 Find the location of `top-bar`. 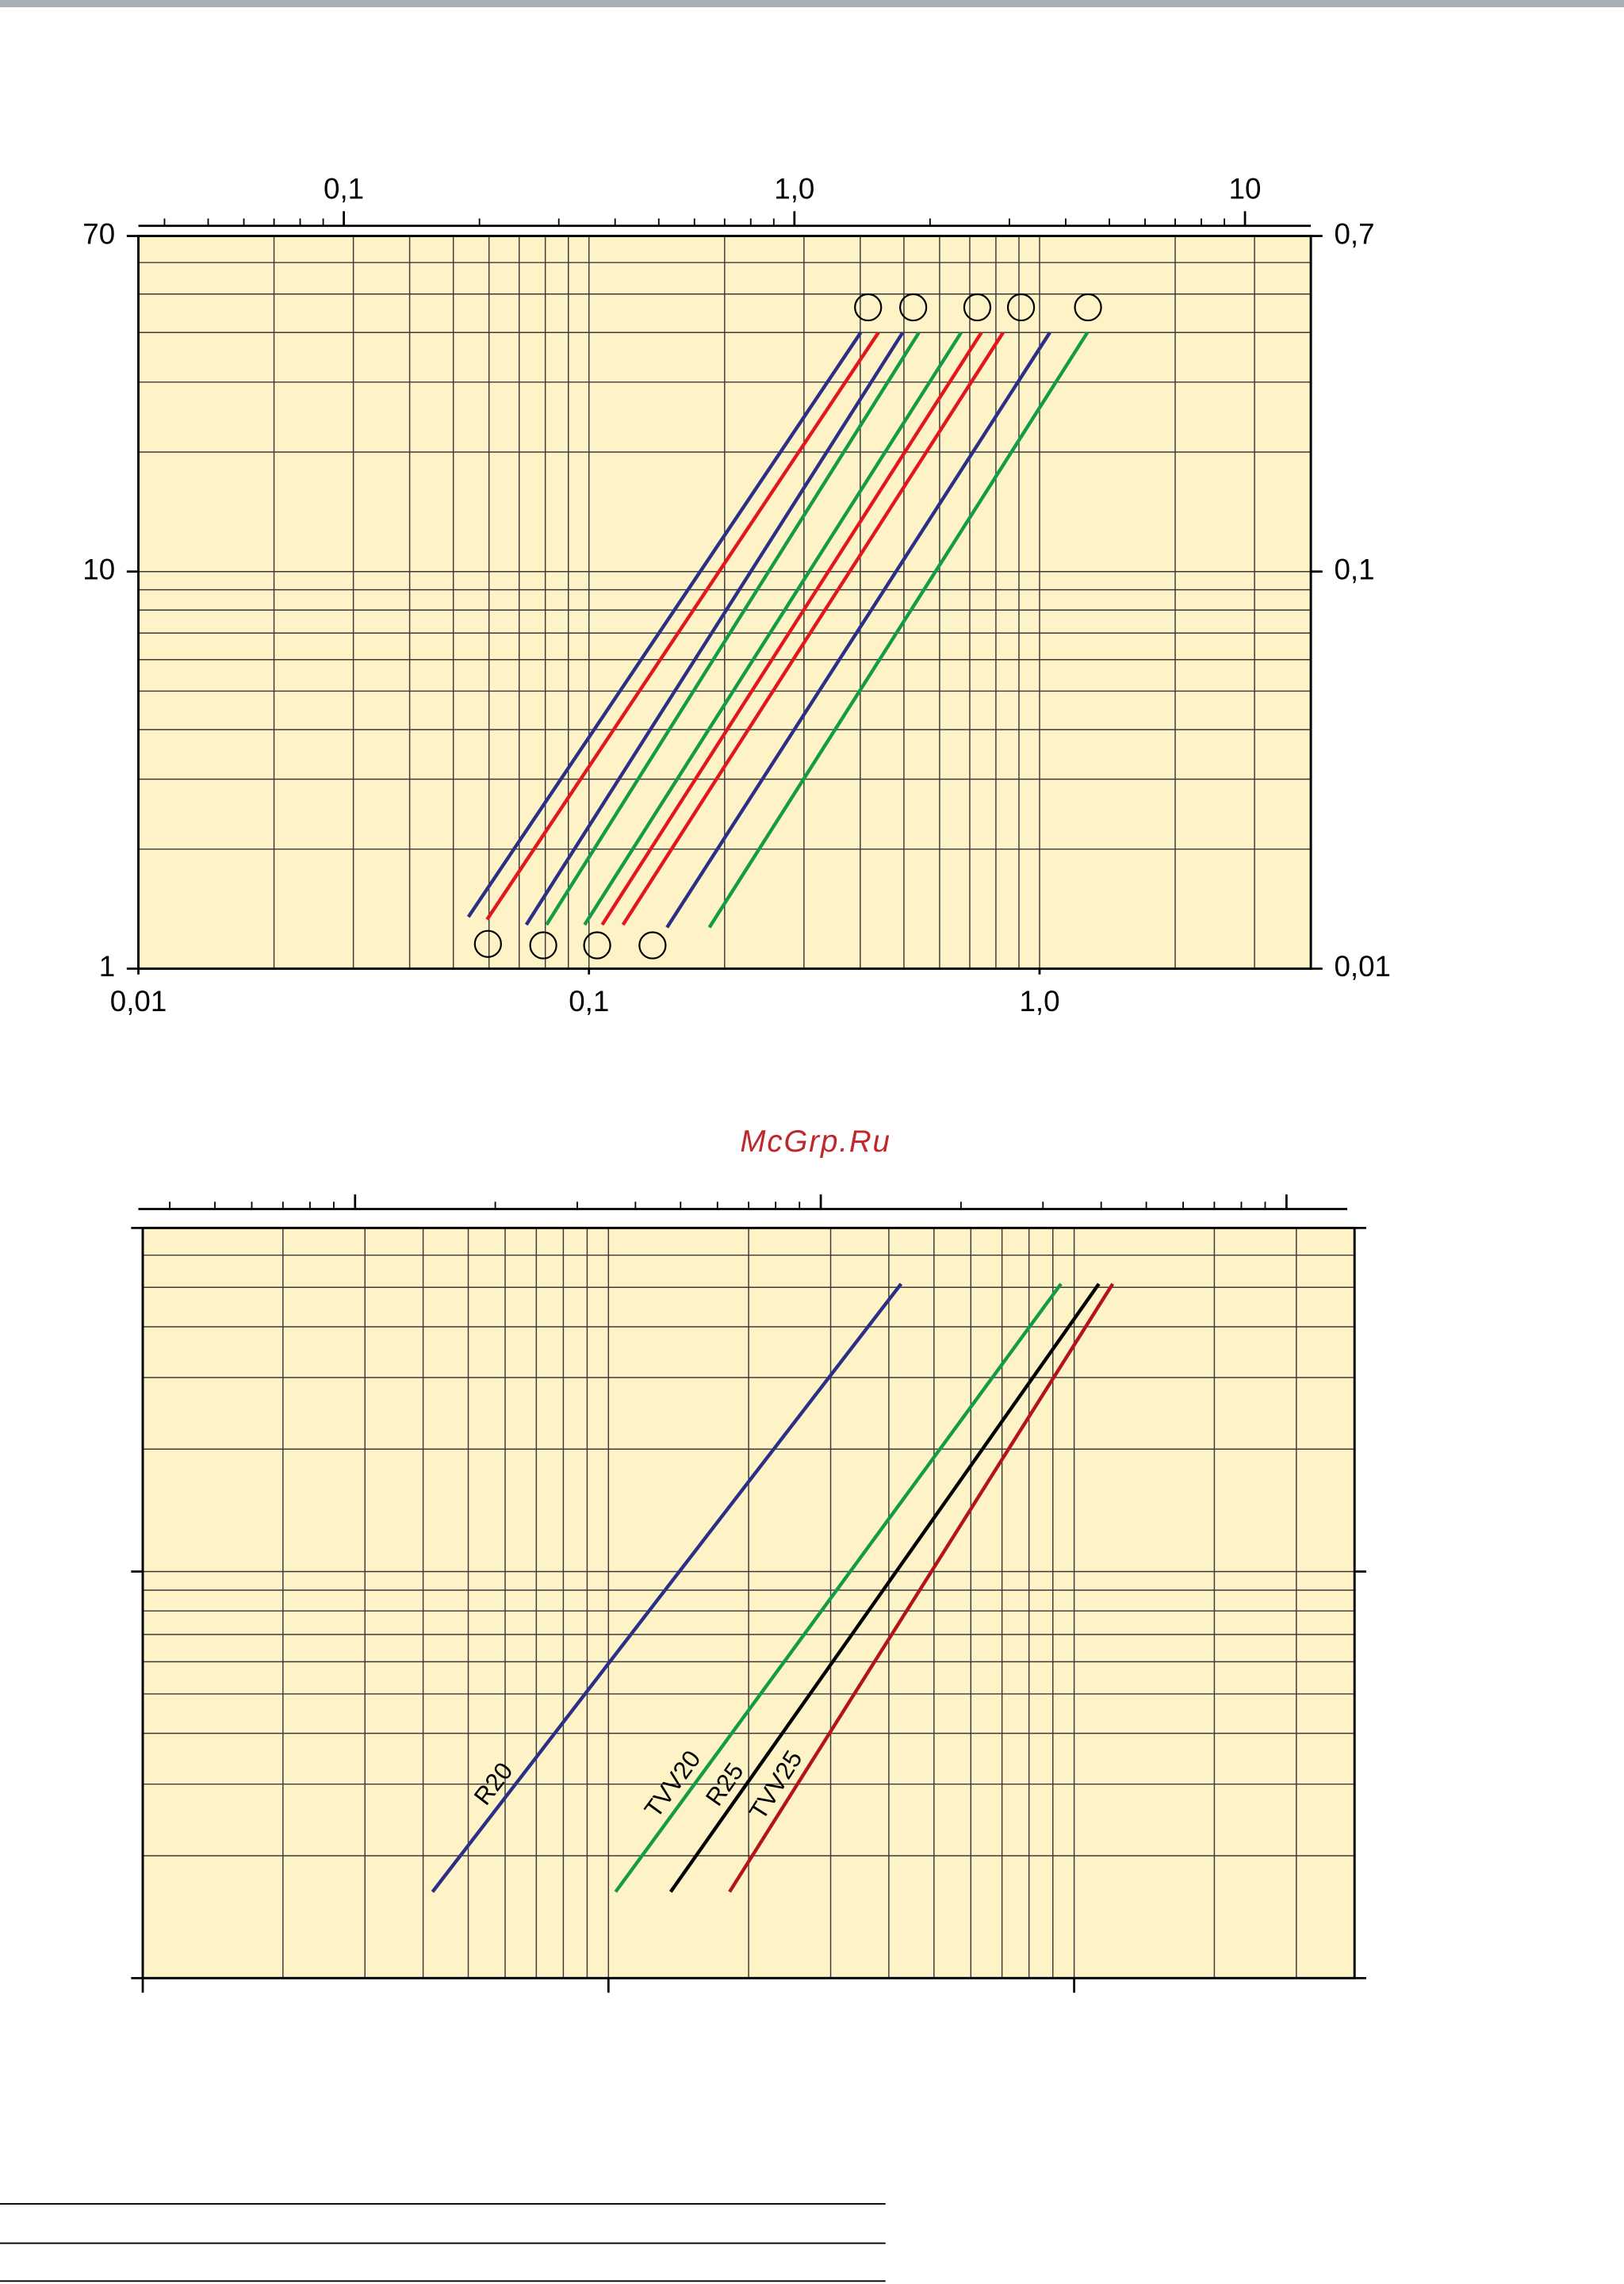

top-bar is located at coordinates (812, 4).